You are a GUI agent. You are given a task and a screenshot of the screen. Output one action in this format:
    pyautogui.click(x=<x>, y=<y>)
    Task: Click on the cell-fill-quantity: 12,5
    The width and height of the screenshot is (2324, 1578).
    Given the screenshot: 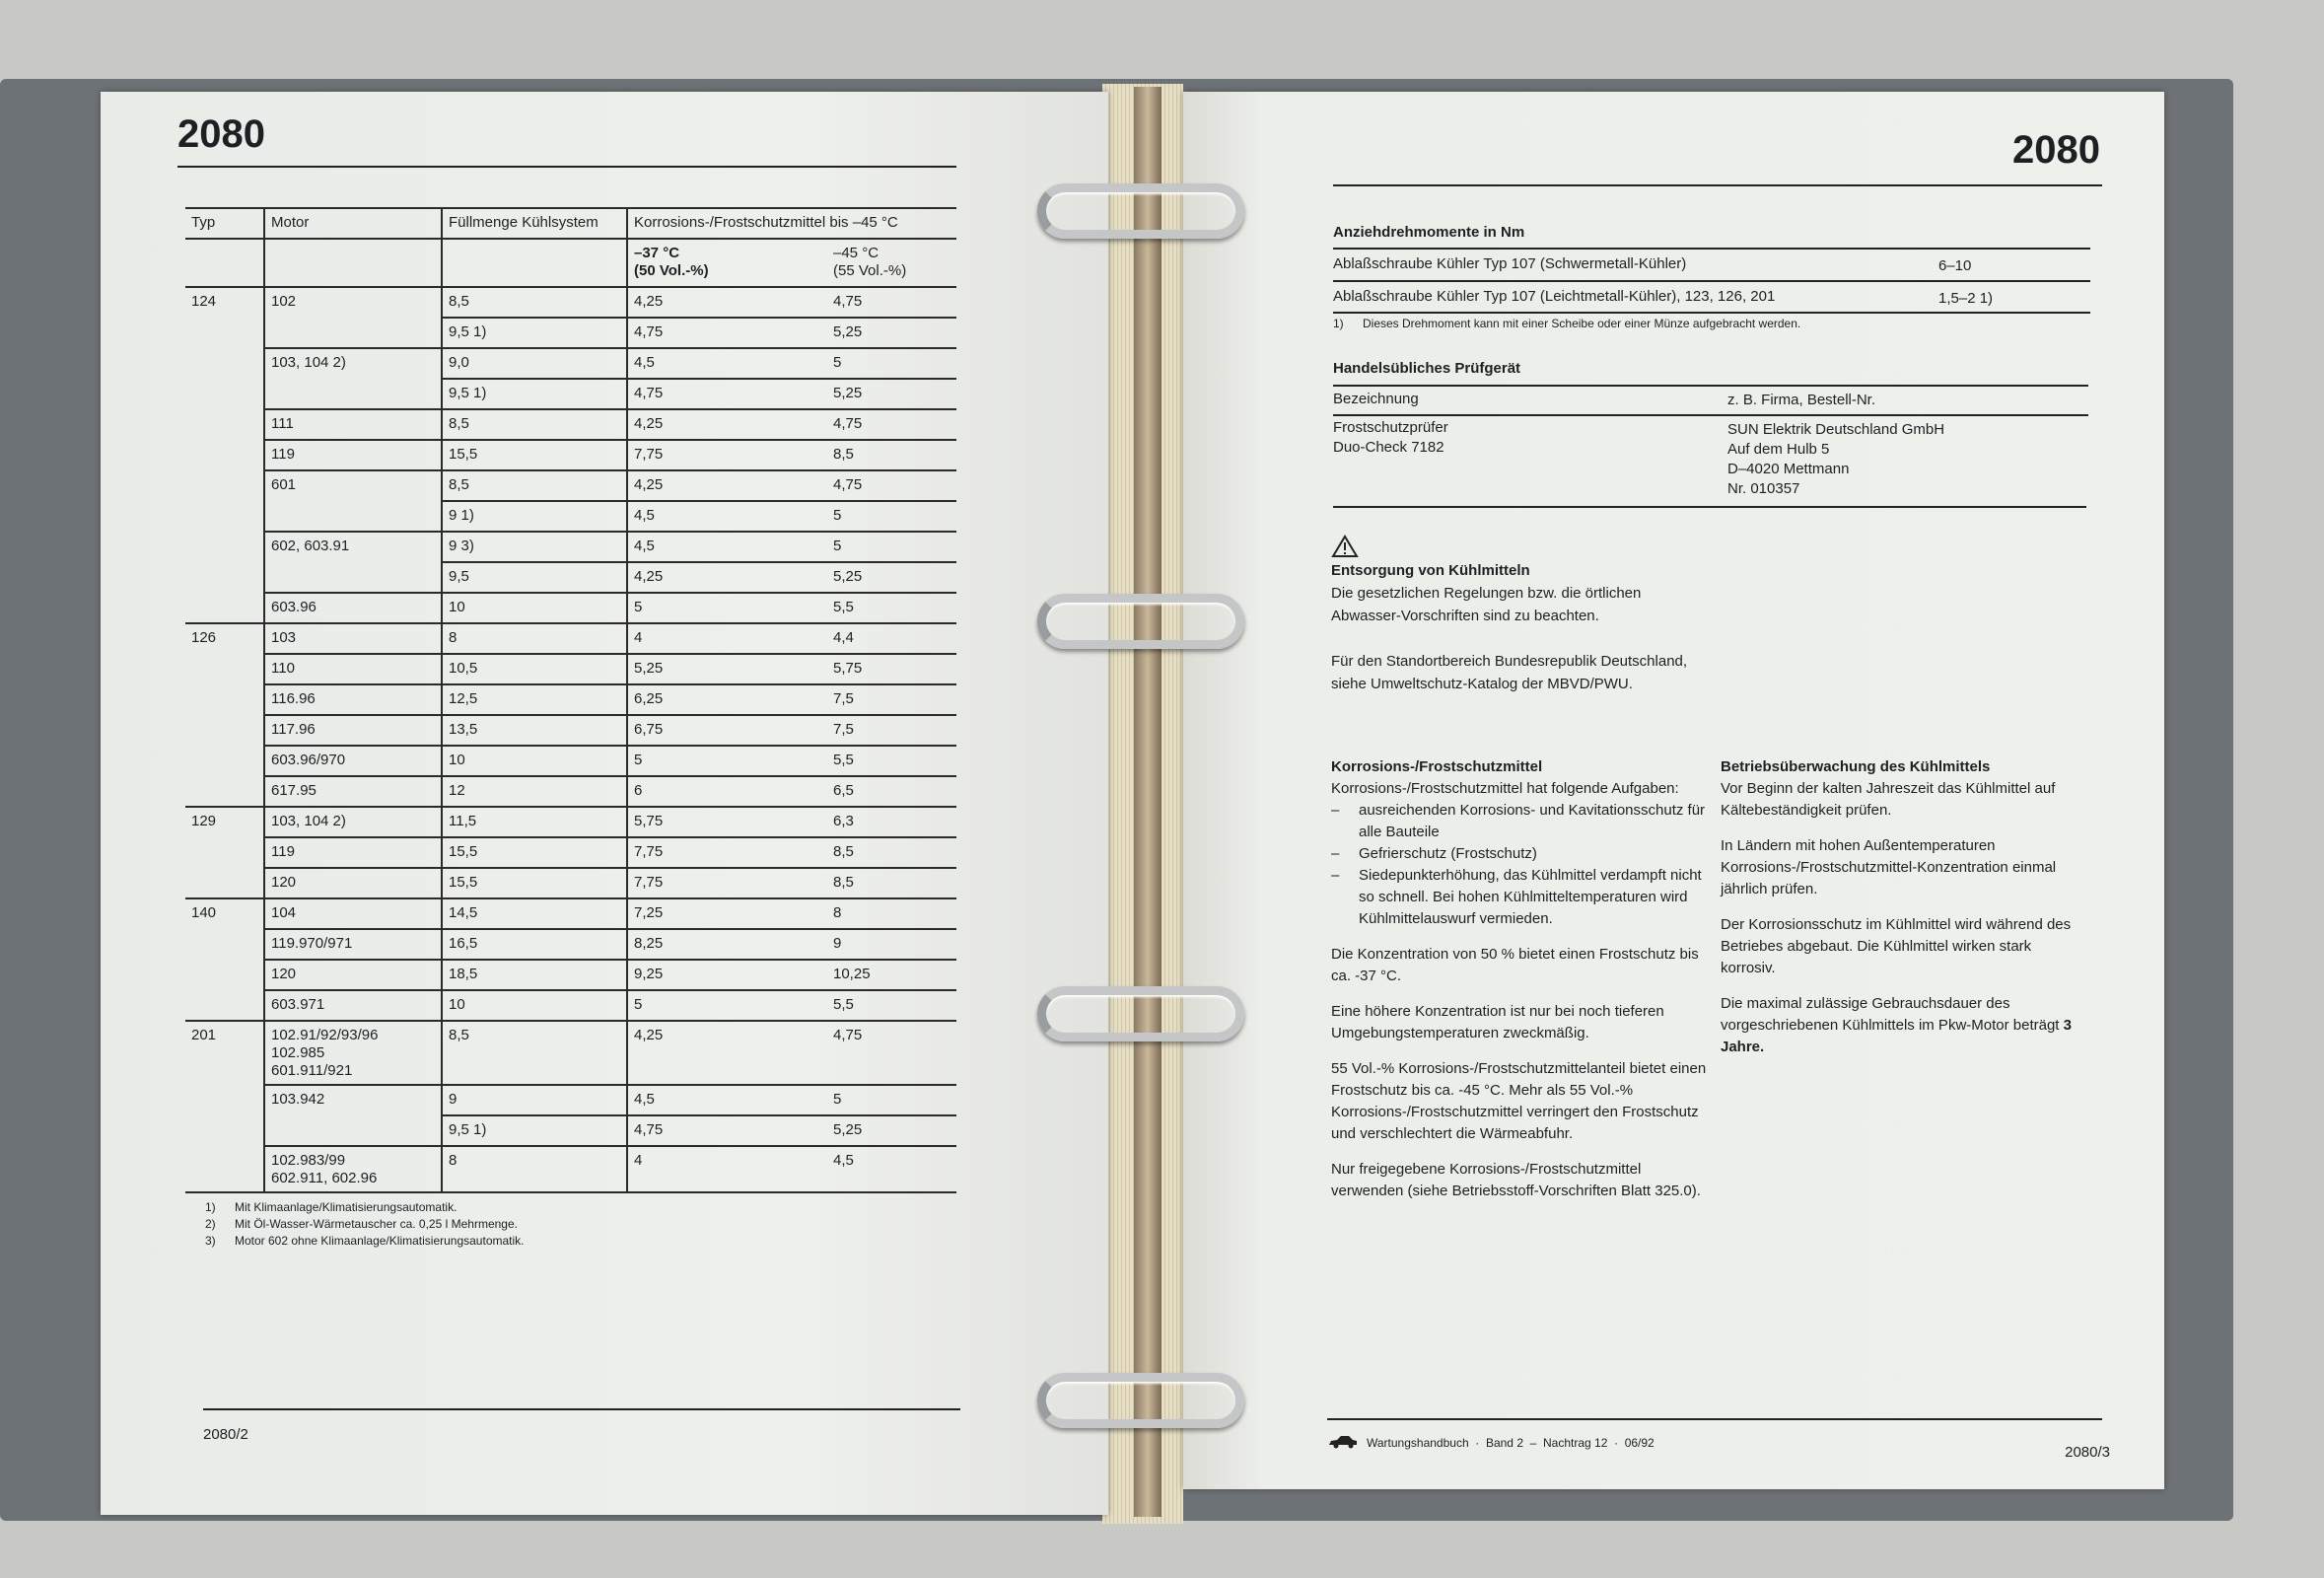 What is the action you would take?
    pyautogui.click(x=534, y=700)
    